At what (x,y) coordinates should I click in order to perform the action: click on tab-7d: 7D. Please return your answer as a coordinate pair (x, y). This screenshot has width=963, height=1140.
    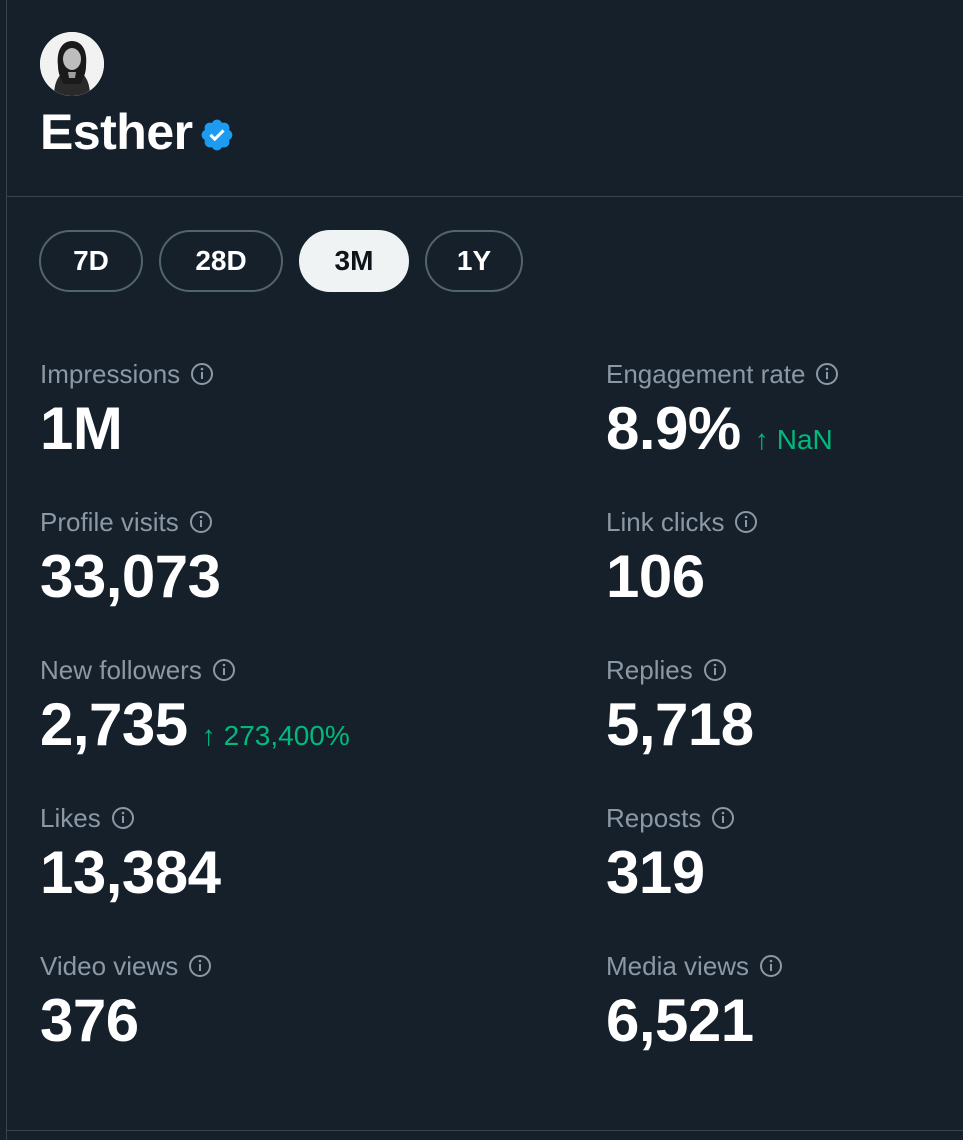
    Looking at the image, I should click on (91, 261).